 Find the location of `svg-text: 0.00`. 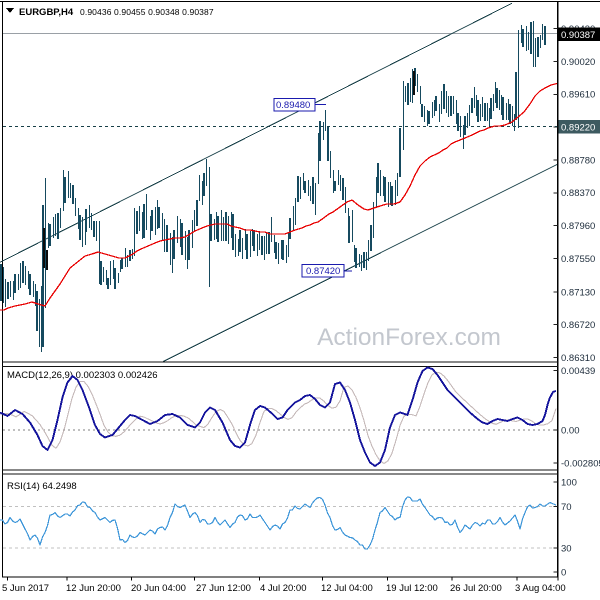

svg-text: 0.00 is located at coordinates (570, 430).